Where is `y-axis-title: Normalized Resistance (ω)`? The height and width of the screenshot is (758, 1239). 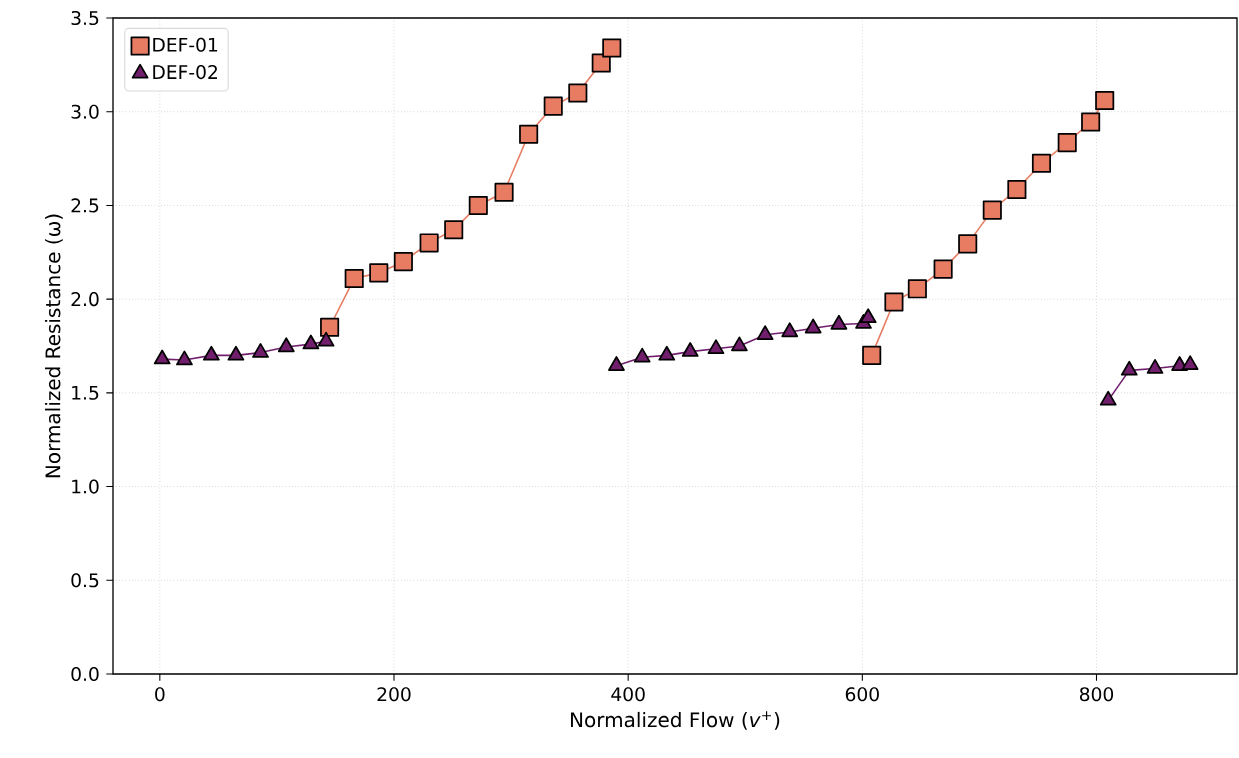 y-axis-title: Normalized Resistance (ω) is located at coordinates (53, 346).